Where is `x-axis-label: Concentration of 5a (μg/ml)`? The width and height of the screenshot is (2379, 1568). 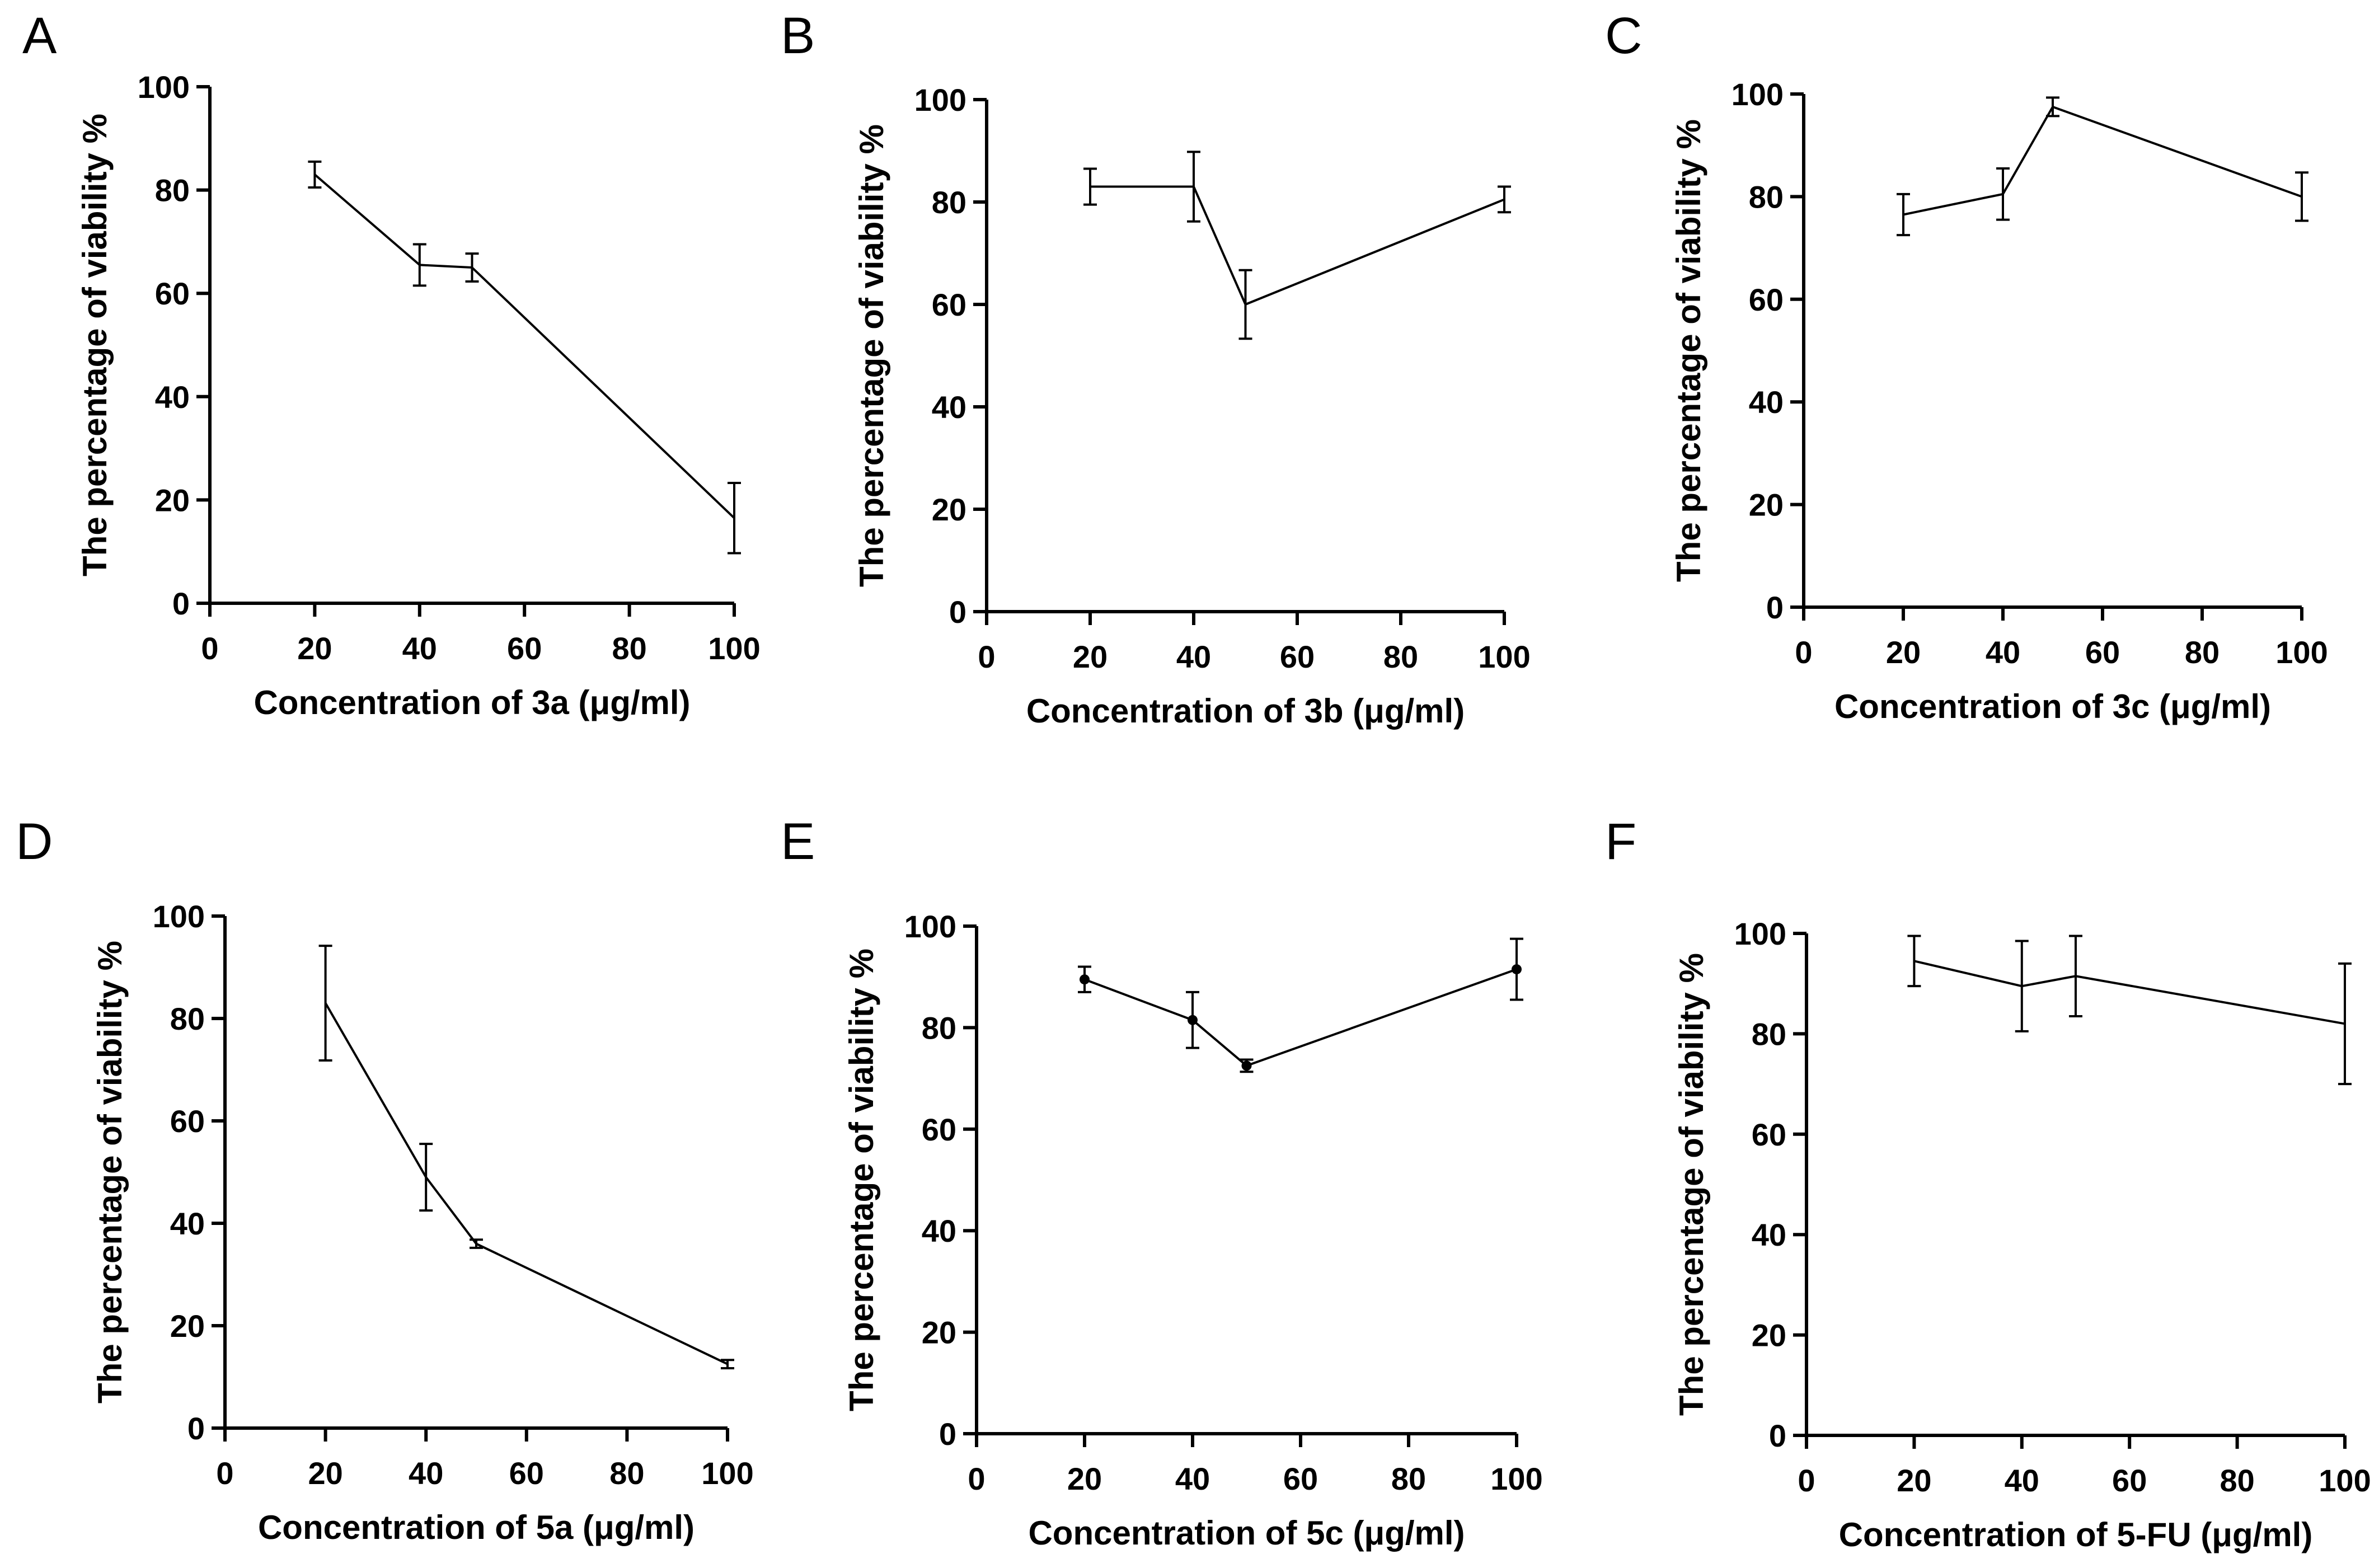
x-axis-label: Concentration of 5a (μg/ml) is located at coordinates (476, 1527).